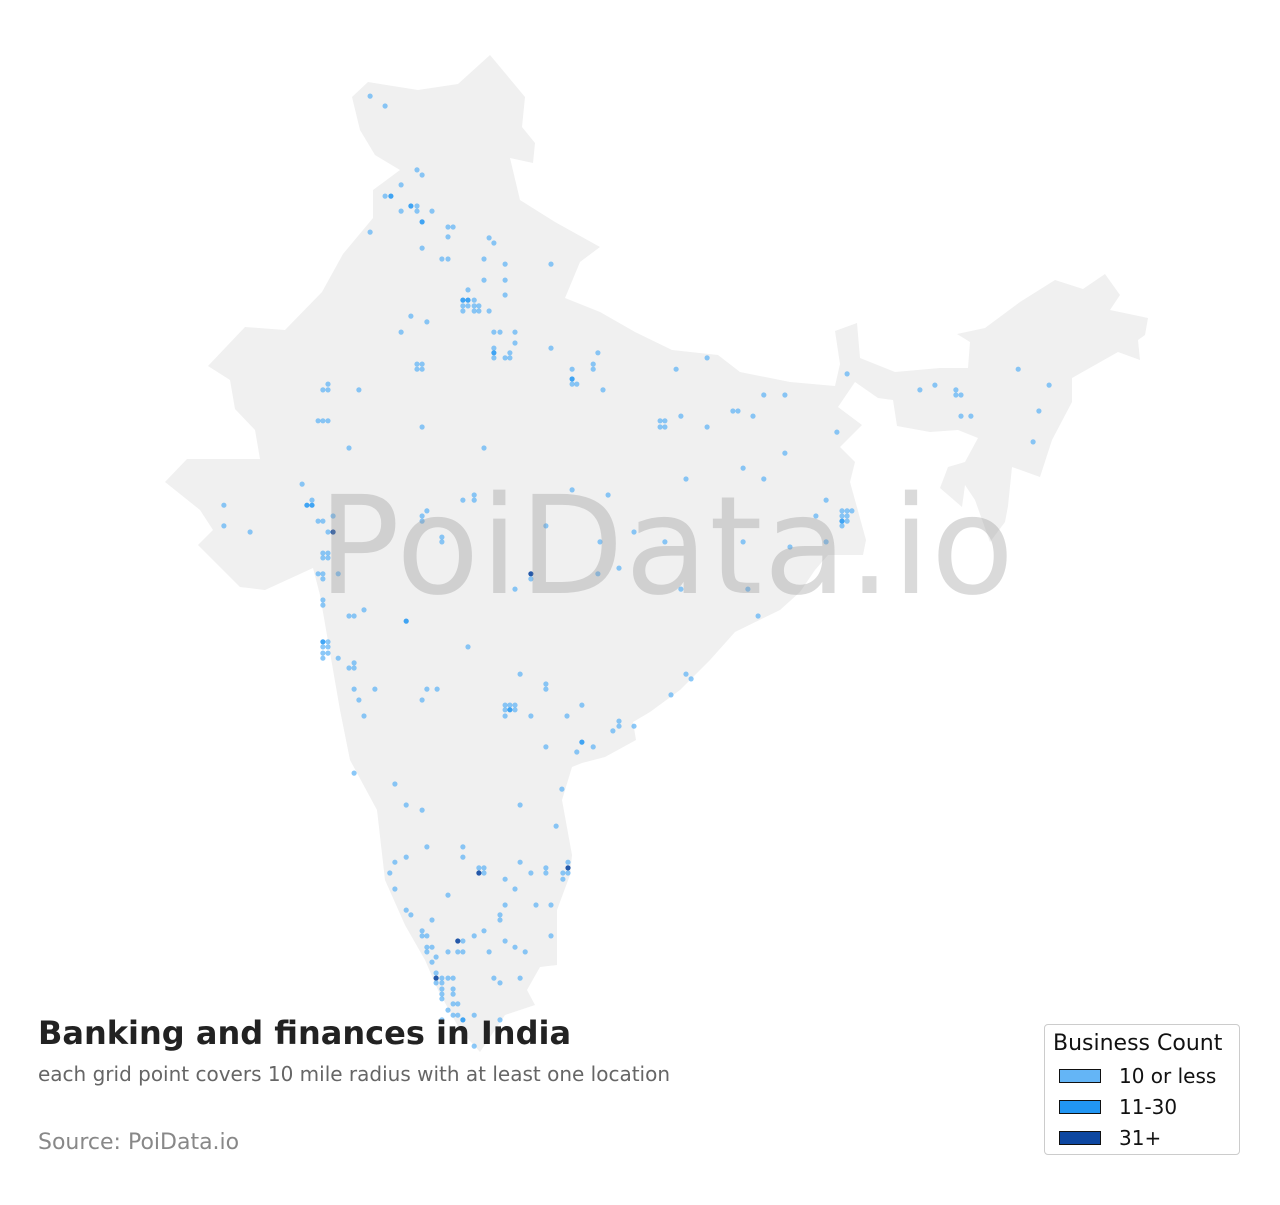  I want to click on source-note: Source: PoiData.io, so click(139, 1142).